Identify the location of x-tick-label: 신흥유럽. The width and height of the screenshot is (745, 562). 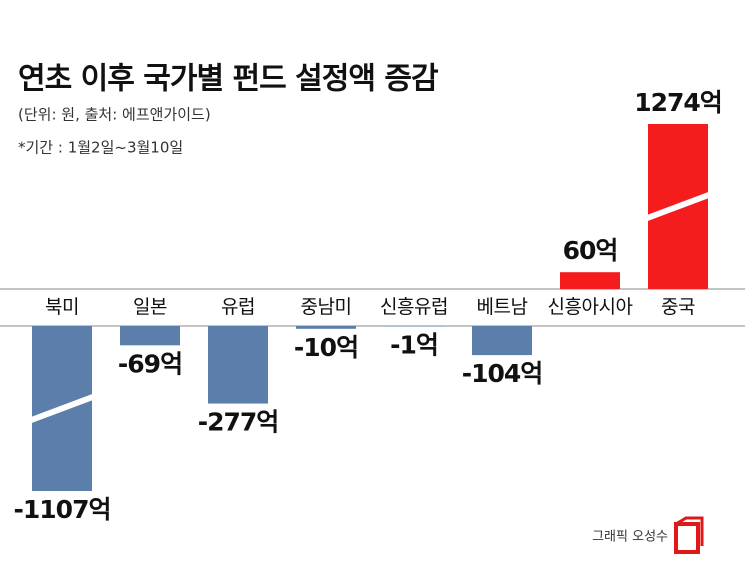
(414, 307).